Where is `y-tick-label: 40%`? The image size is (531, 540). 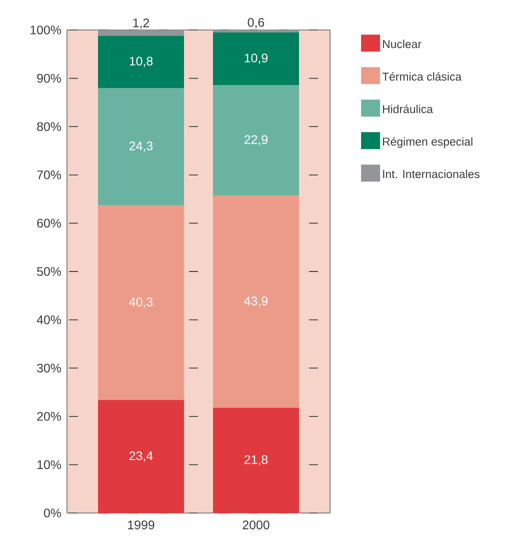
y-tick-label: 40% is located at coordinates (49, 319).